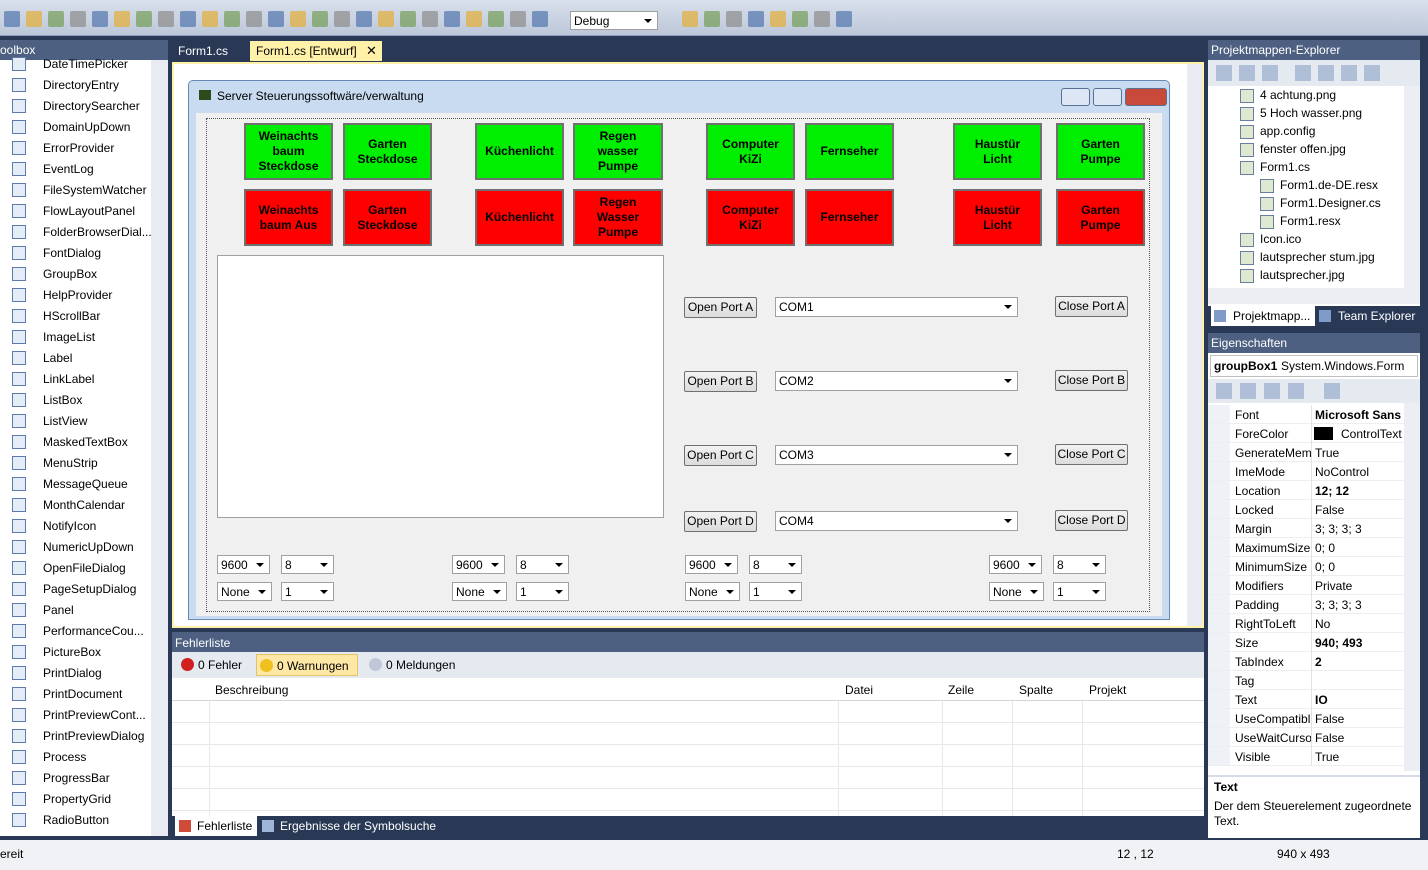  I want to click on panel-tab: Fehlerliste, so click(216, 826).